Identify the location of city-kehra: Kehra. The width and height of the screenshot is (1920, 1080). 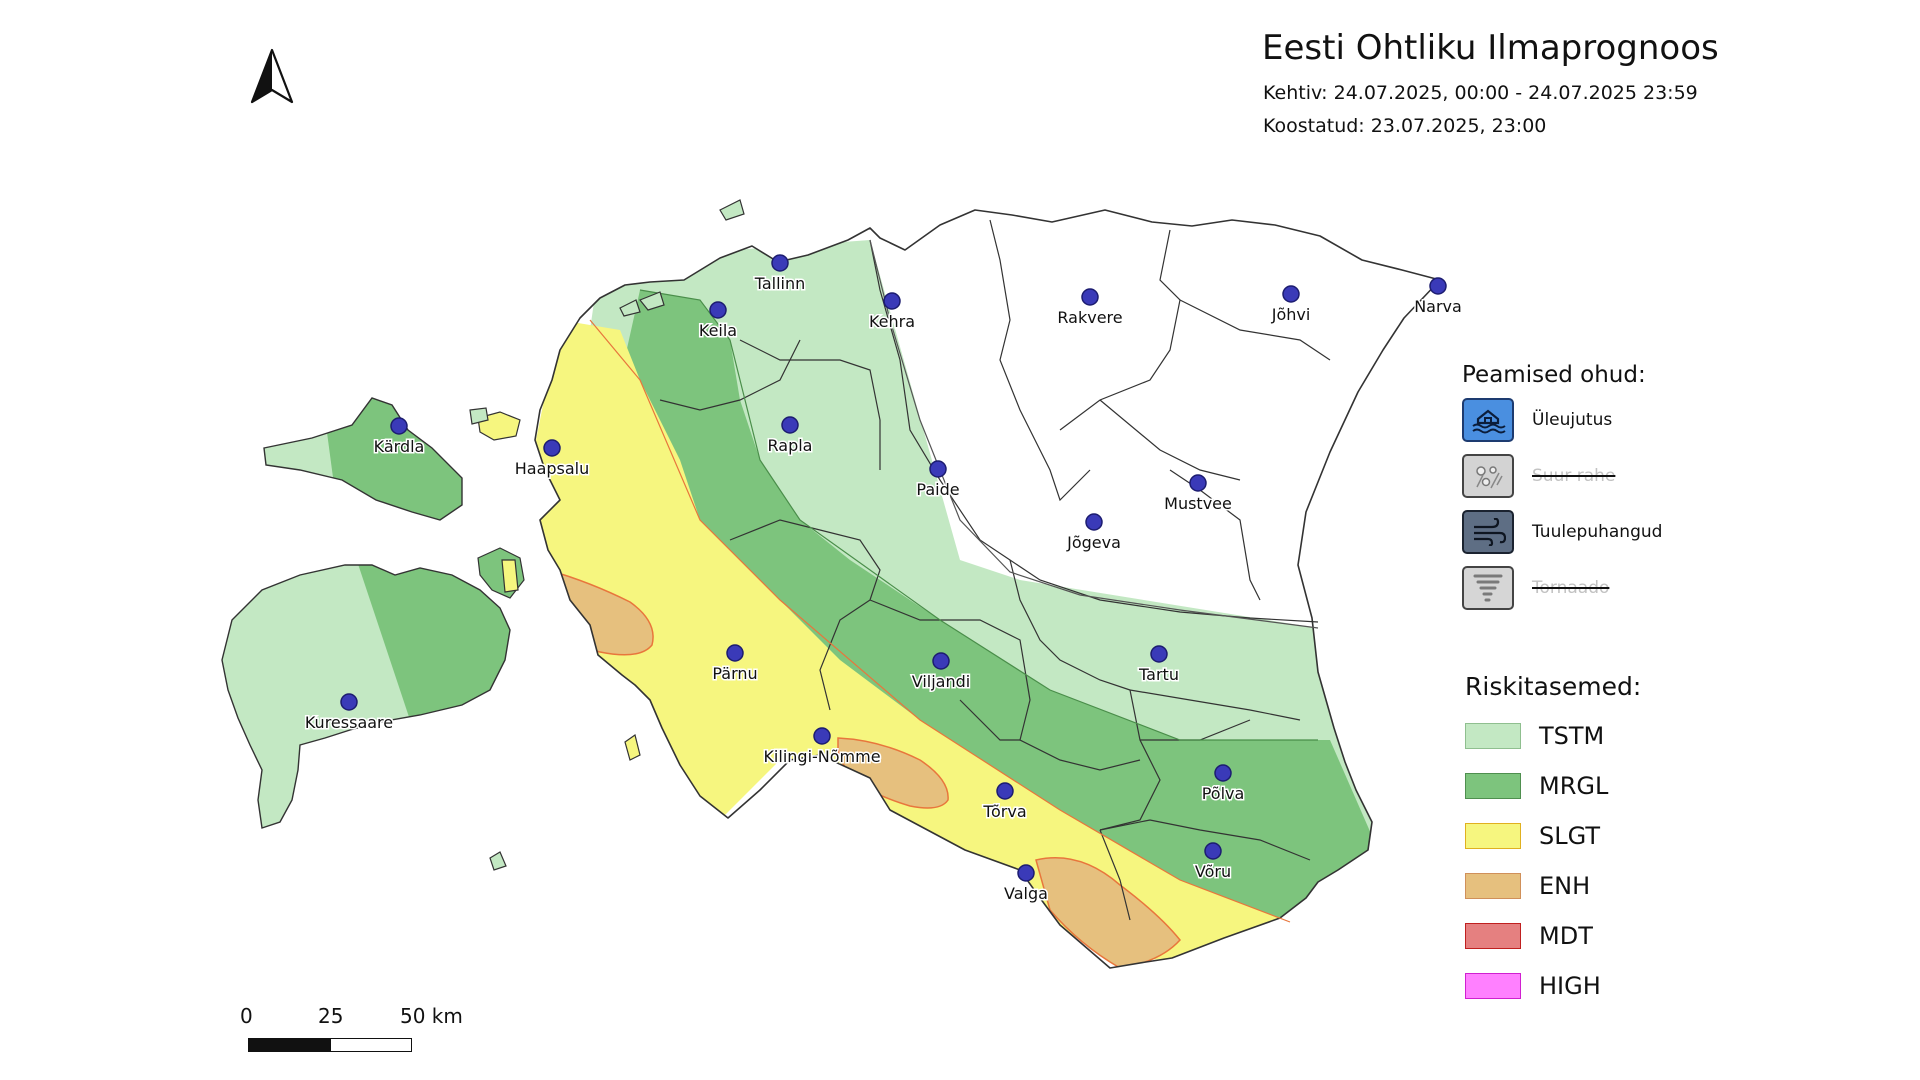
(892, 312).